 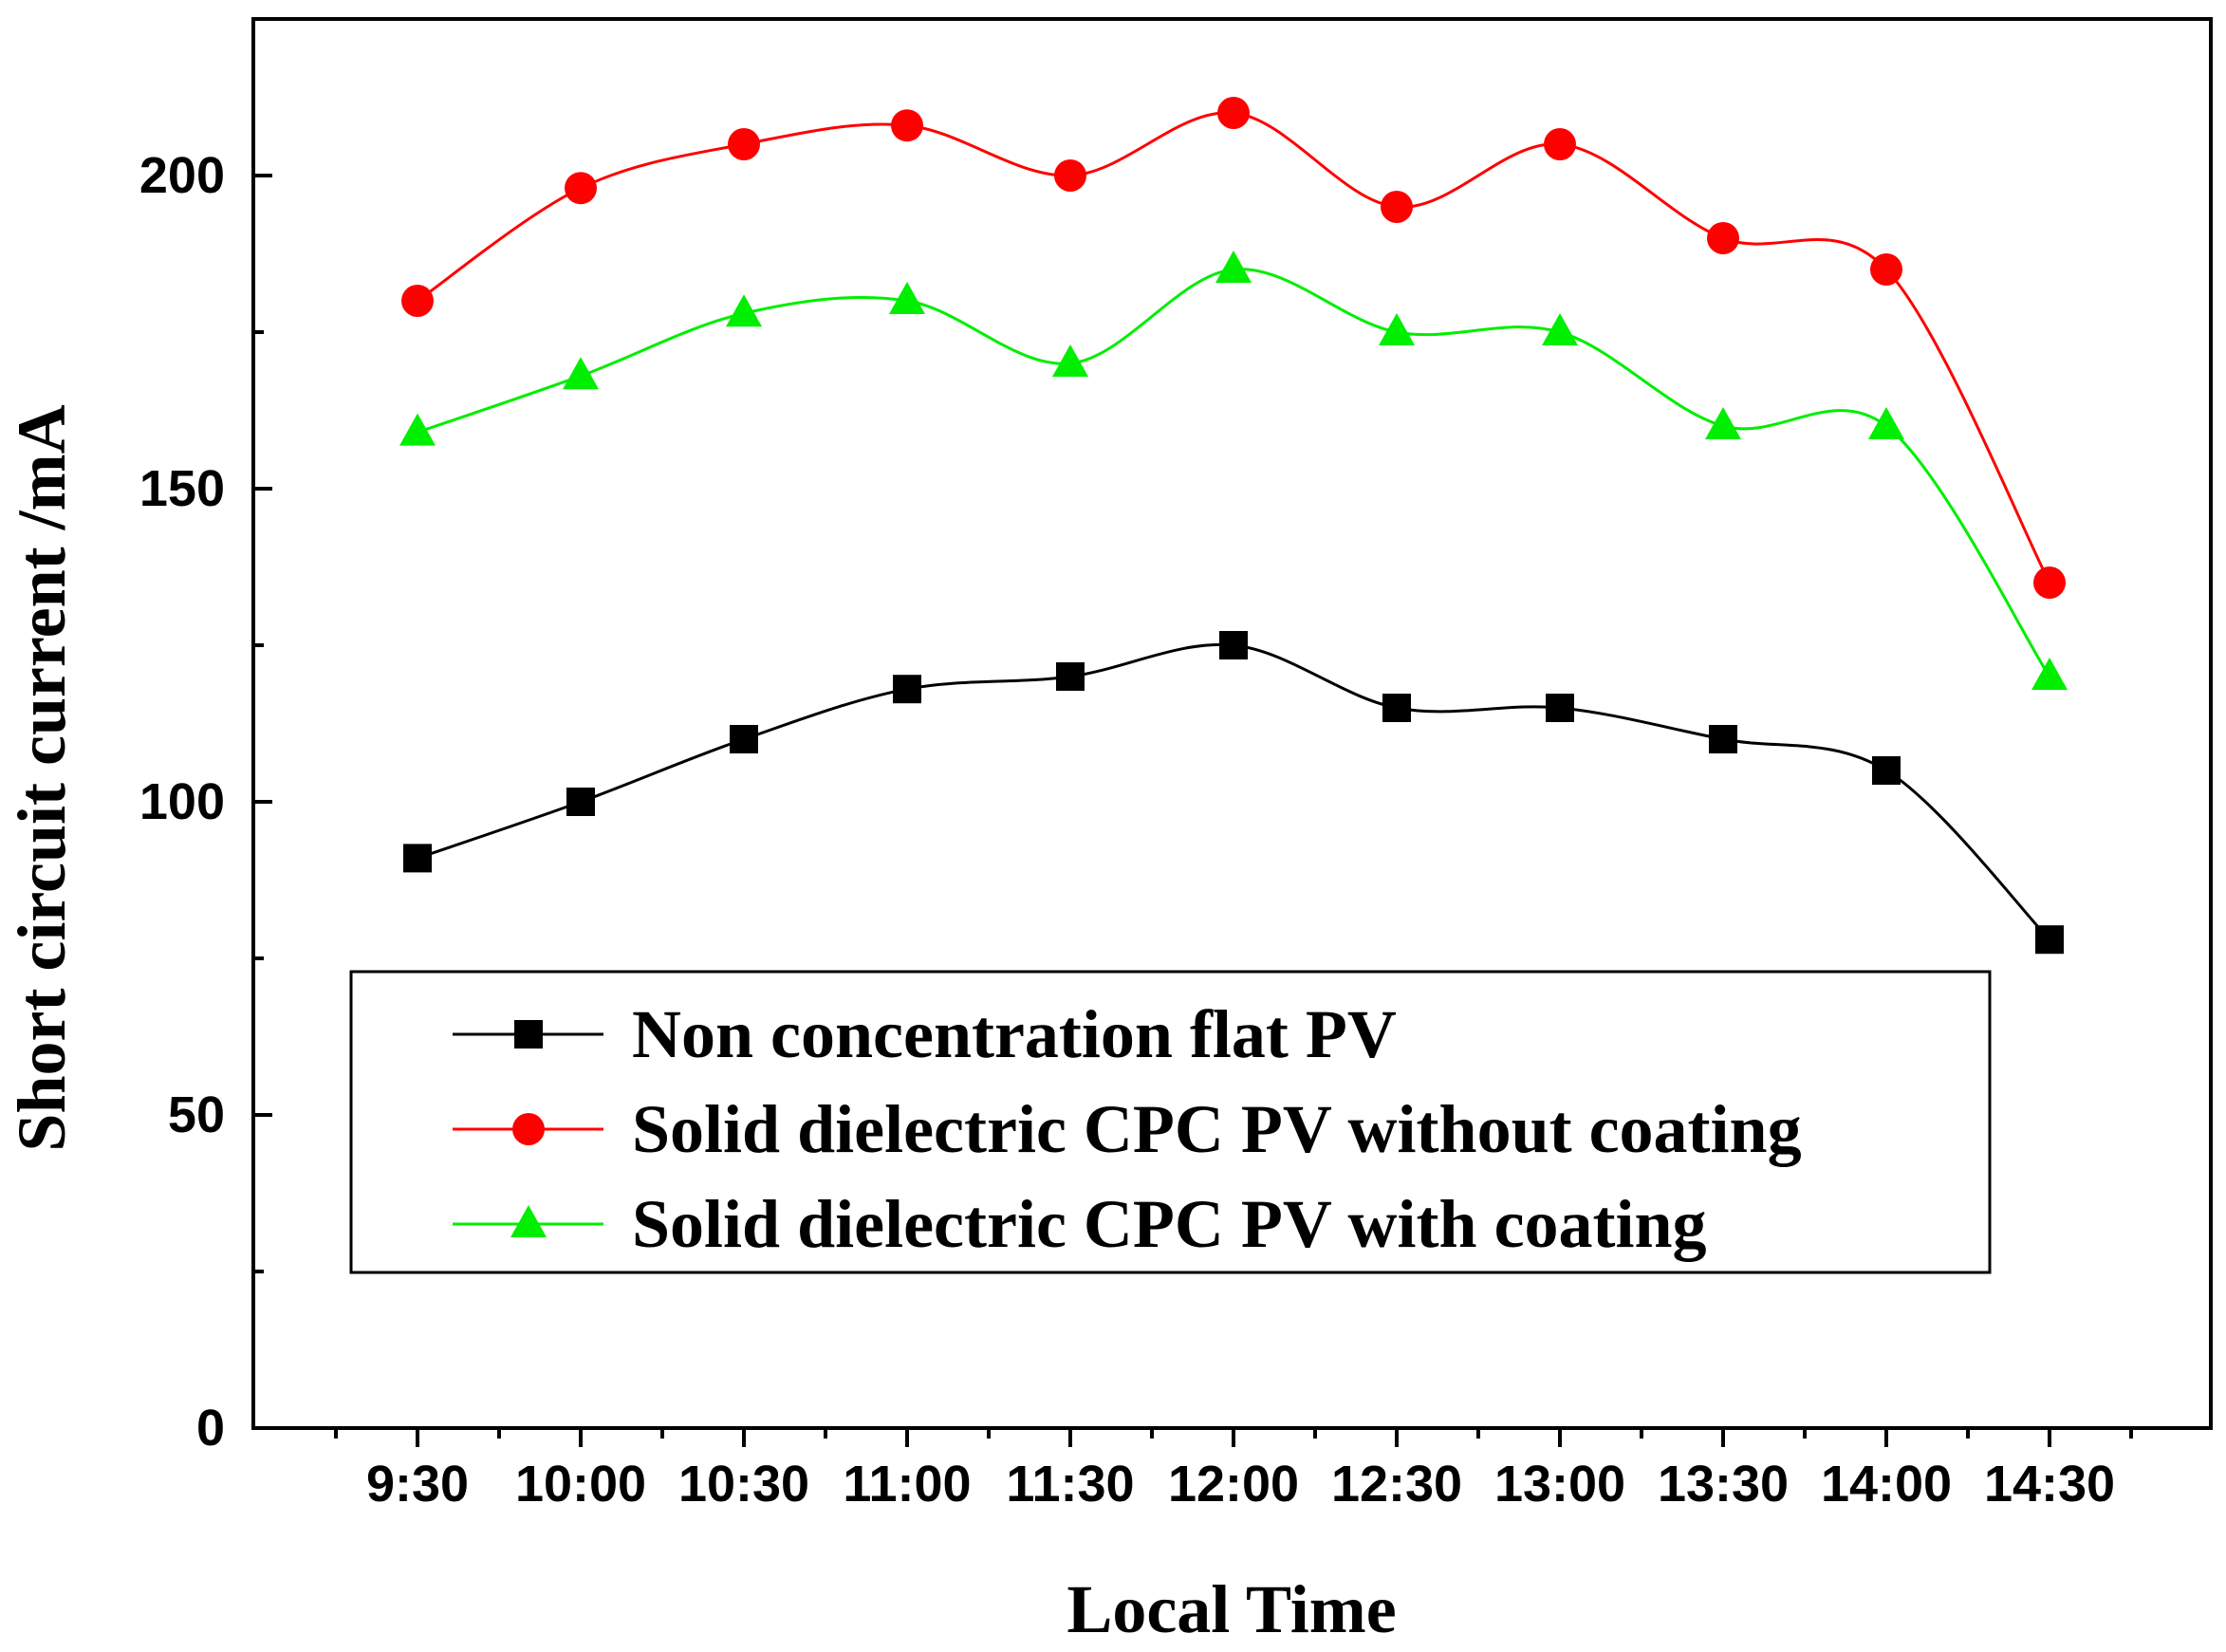 What do you see at coordinates (182, 801) in the screenshot?
I see `y-tick-label: 100` at bounding box center [182, 801].